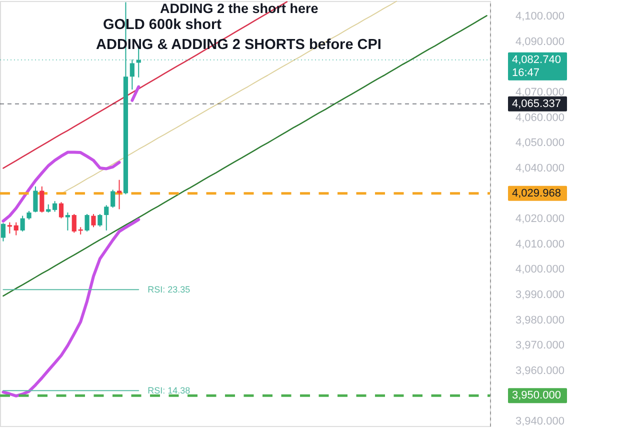 The image size is (625, 434). I want to click on series-label: RSI: 14.38, so click(169, 391).